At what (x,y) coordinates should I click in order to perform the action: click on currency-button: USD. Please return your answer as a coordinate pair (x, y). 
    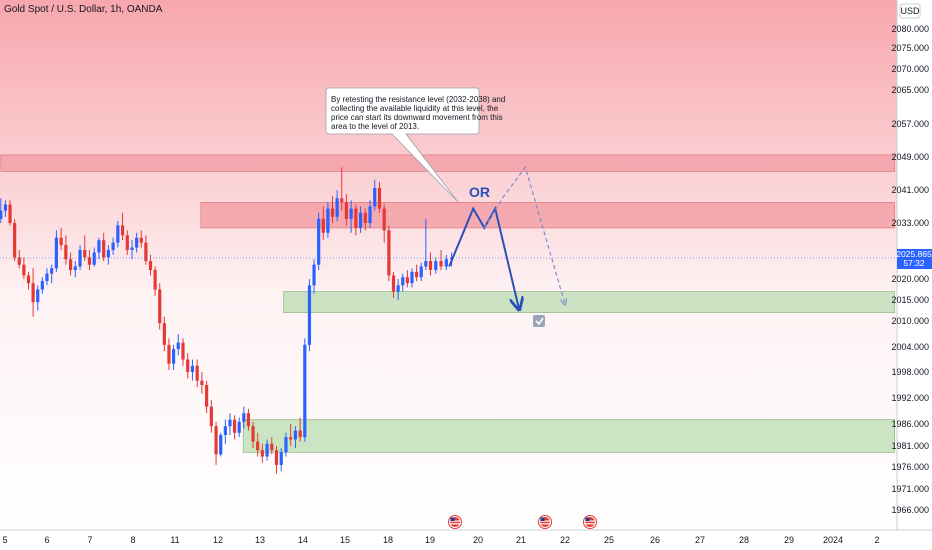
    Looking at the image, I should click on (910, 11).